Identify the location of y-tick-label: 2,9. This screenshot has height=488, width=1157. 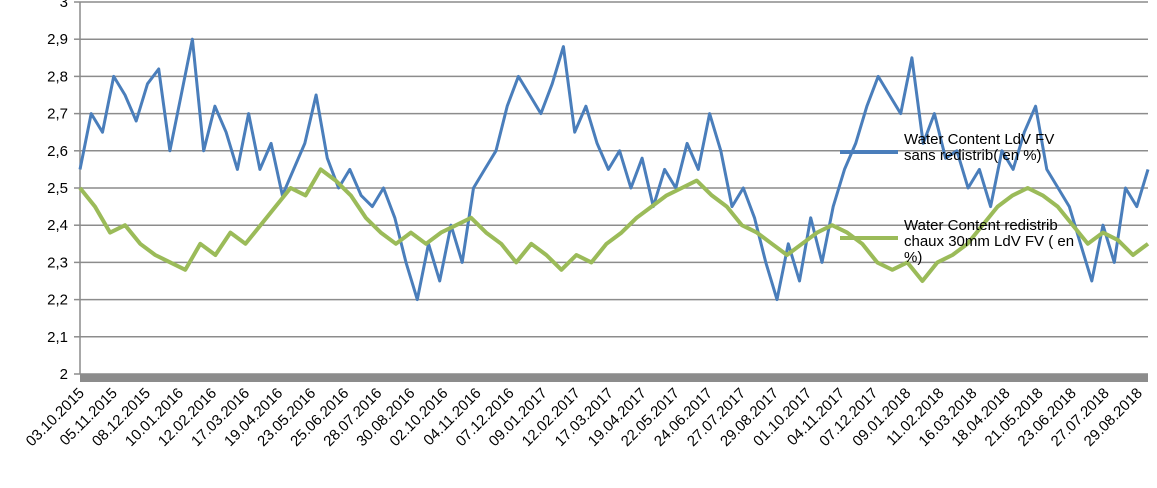
(57, 39).